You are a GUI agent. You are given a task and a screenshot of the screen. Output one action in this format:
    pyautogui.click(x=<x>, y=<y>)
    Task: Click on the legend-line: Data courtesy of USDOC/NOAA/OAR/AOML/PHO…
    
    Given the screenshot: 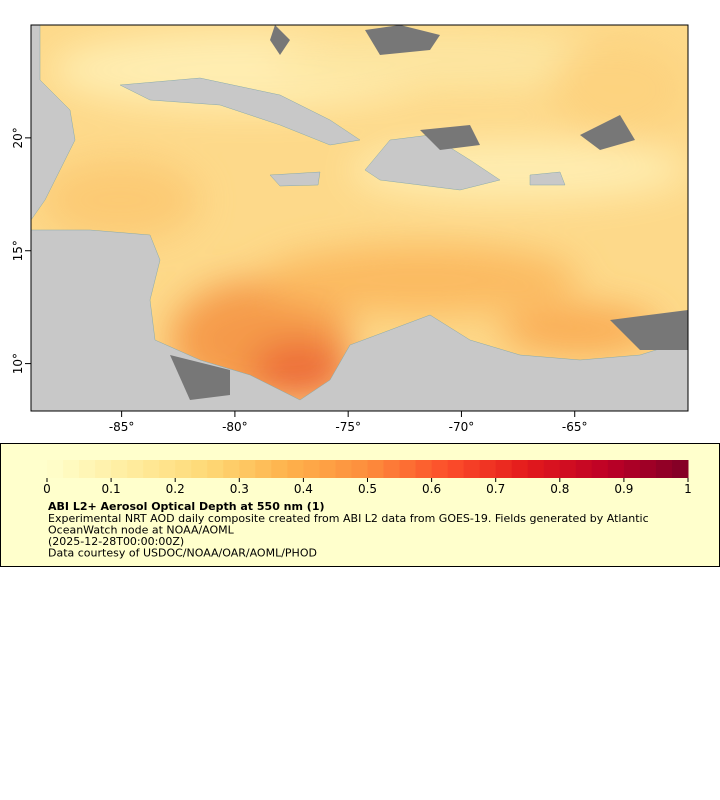 What is the action you would take?
    pyautogui.click(x=182, y=553)
    